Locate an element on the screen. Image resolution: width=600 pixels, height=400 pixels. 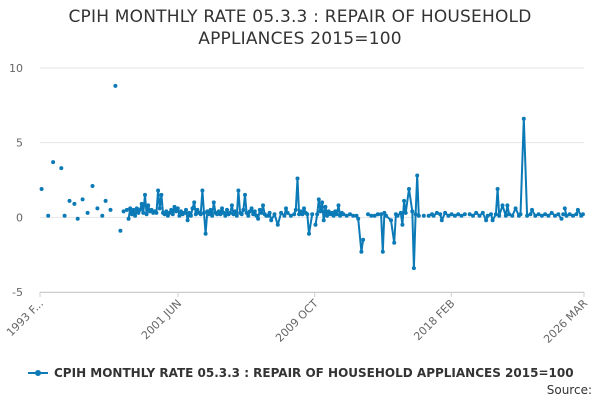
x-tick-label: 2001 JUN is located at coordinates (161, 319).